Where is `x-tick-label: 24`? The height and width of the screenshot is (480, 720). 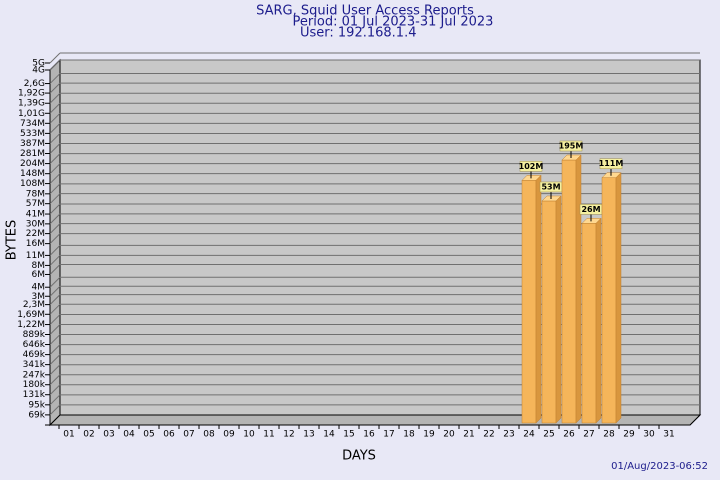
x-tick-label: 24 is located at coordinates (529, 435).